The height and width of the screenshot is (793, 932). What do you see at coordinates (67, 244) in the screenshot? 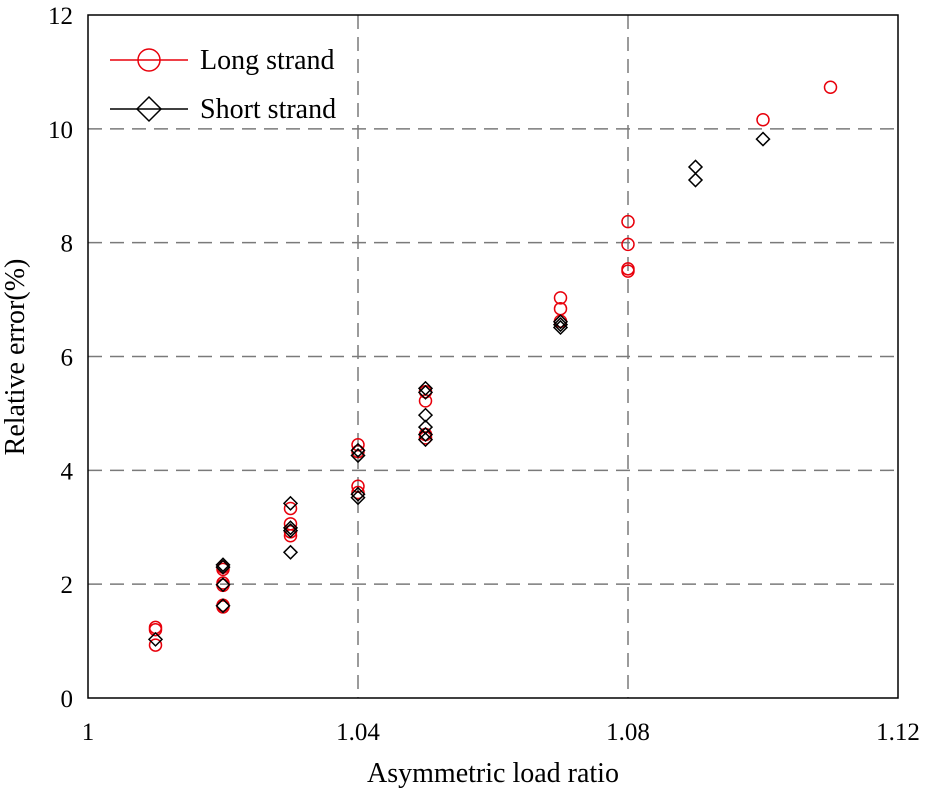
I see `y-tick-label: 8` at bounding box center [67, 244].